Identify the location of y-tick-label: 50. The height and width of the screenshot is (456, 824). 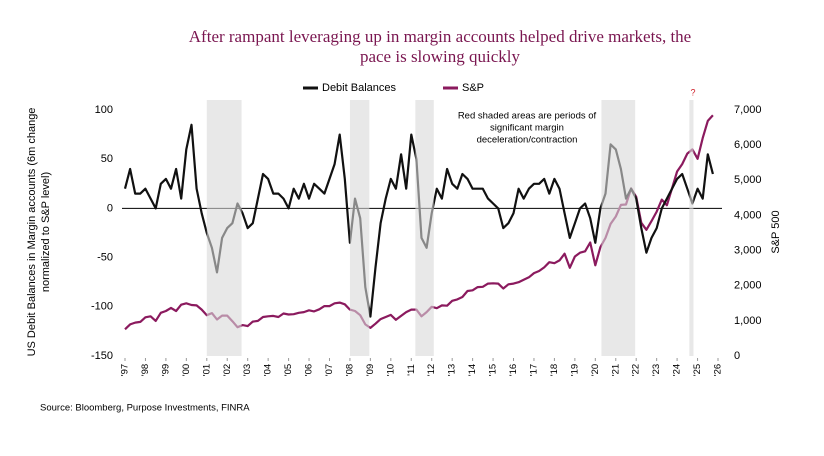
(107, 159).